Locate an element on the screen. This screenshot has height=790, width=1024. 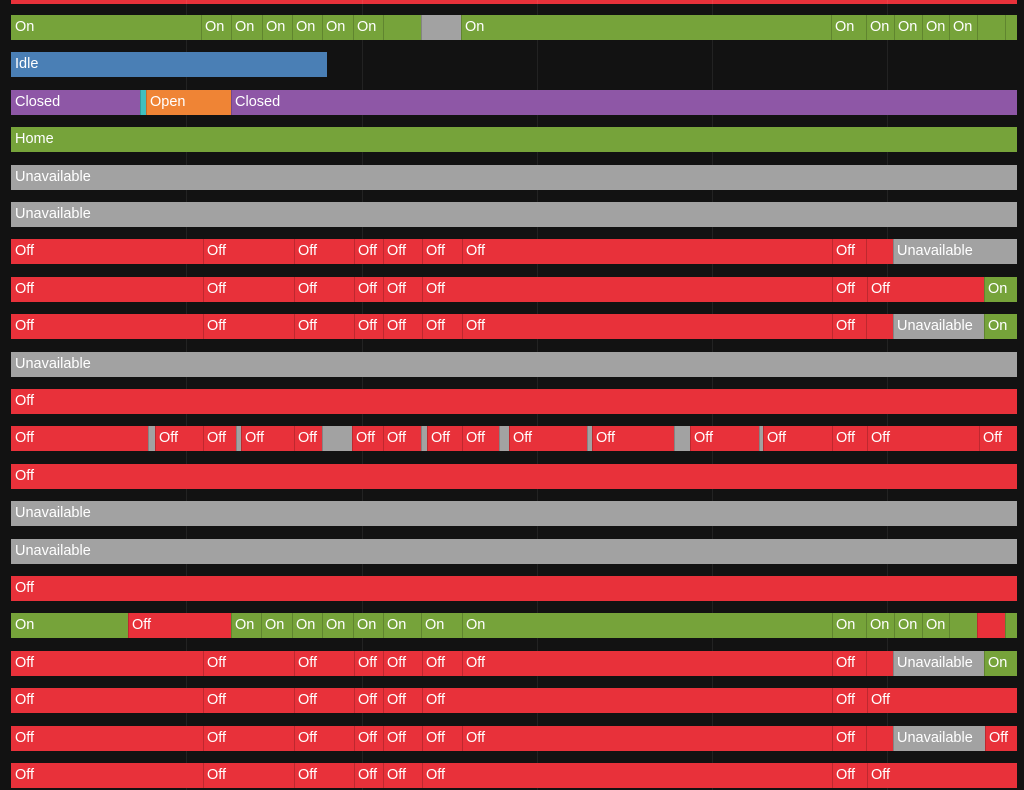
state-segment-marker is located at coordinates (143, 102).